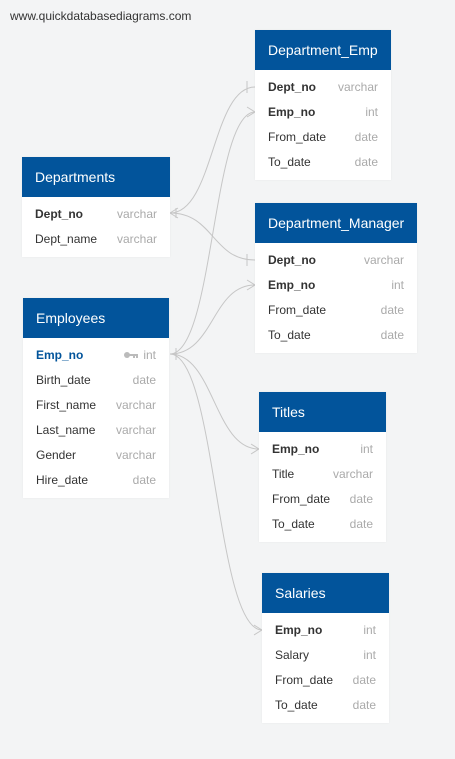 This screenshot has width=455, height=759. I want to click on field-name: Salary, so click(292, 655).